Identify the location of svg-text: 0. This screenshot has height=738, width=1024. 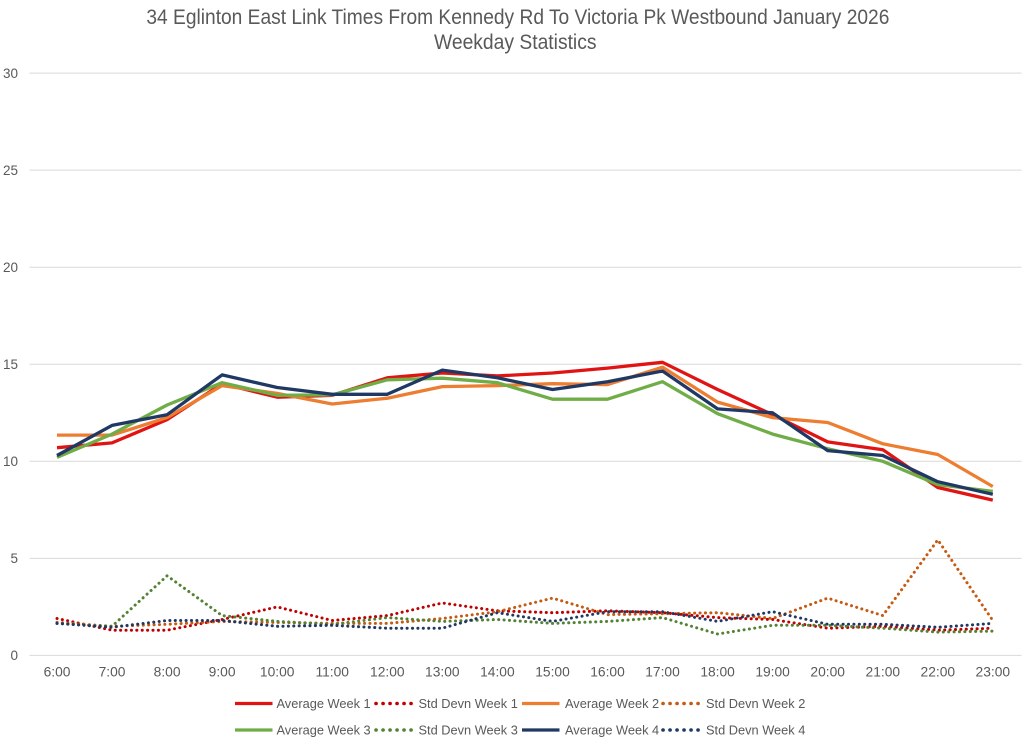
(14, 655).